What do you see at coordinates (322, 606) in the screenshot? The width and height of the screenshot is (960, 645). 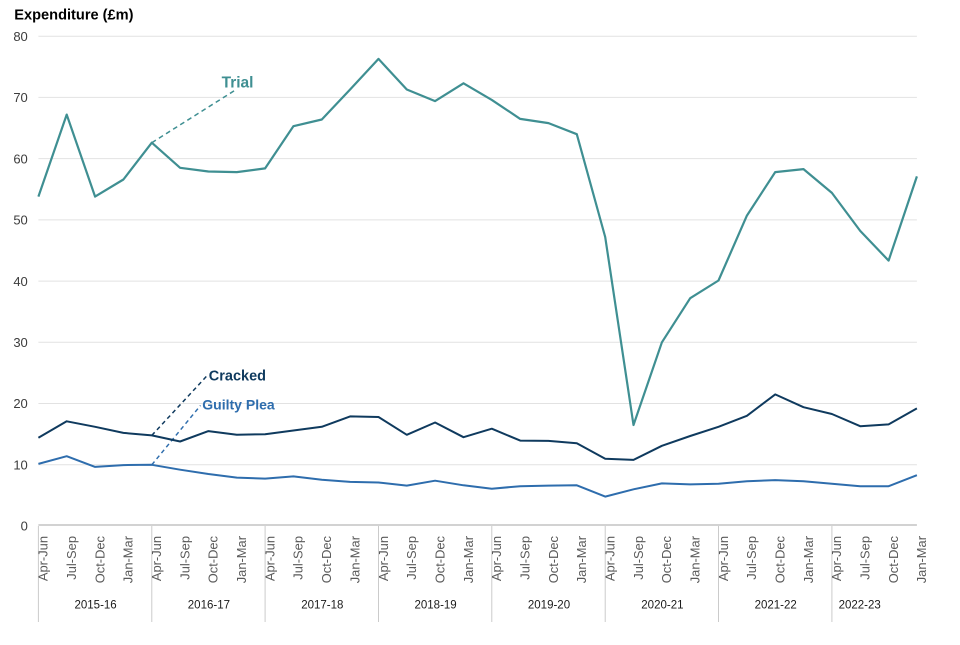 I see `svg-text: 2017-18` at bounding box center [322, 606].